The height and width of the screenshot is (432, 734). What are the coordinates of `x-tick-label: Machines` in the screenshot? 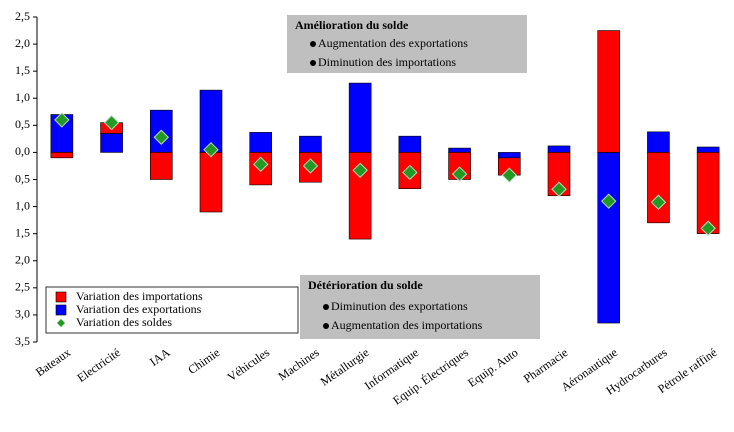 It's located at (298, 364).